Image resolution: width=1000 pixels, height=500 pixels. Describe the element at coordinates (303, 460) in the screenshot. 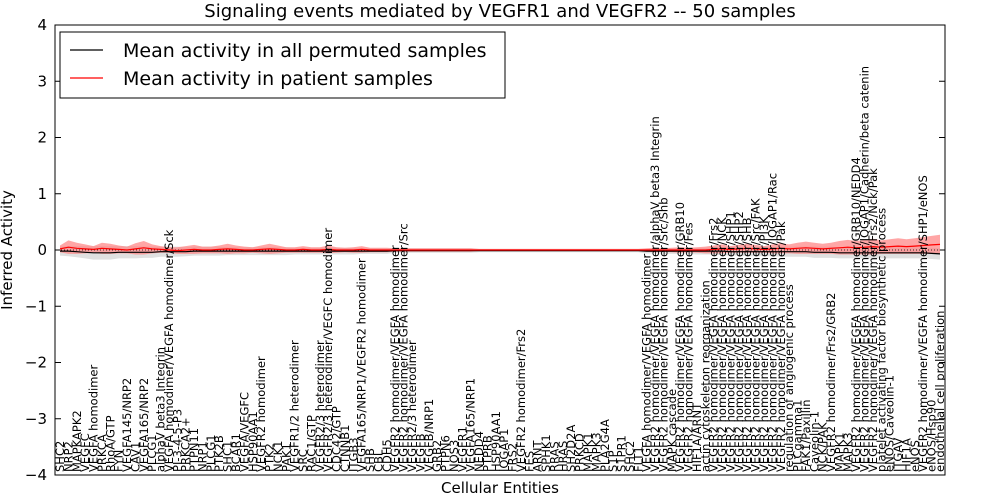

I see `entity-label: SRC` at that location.